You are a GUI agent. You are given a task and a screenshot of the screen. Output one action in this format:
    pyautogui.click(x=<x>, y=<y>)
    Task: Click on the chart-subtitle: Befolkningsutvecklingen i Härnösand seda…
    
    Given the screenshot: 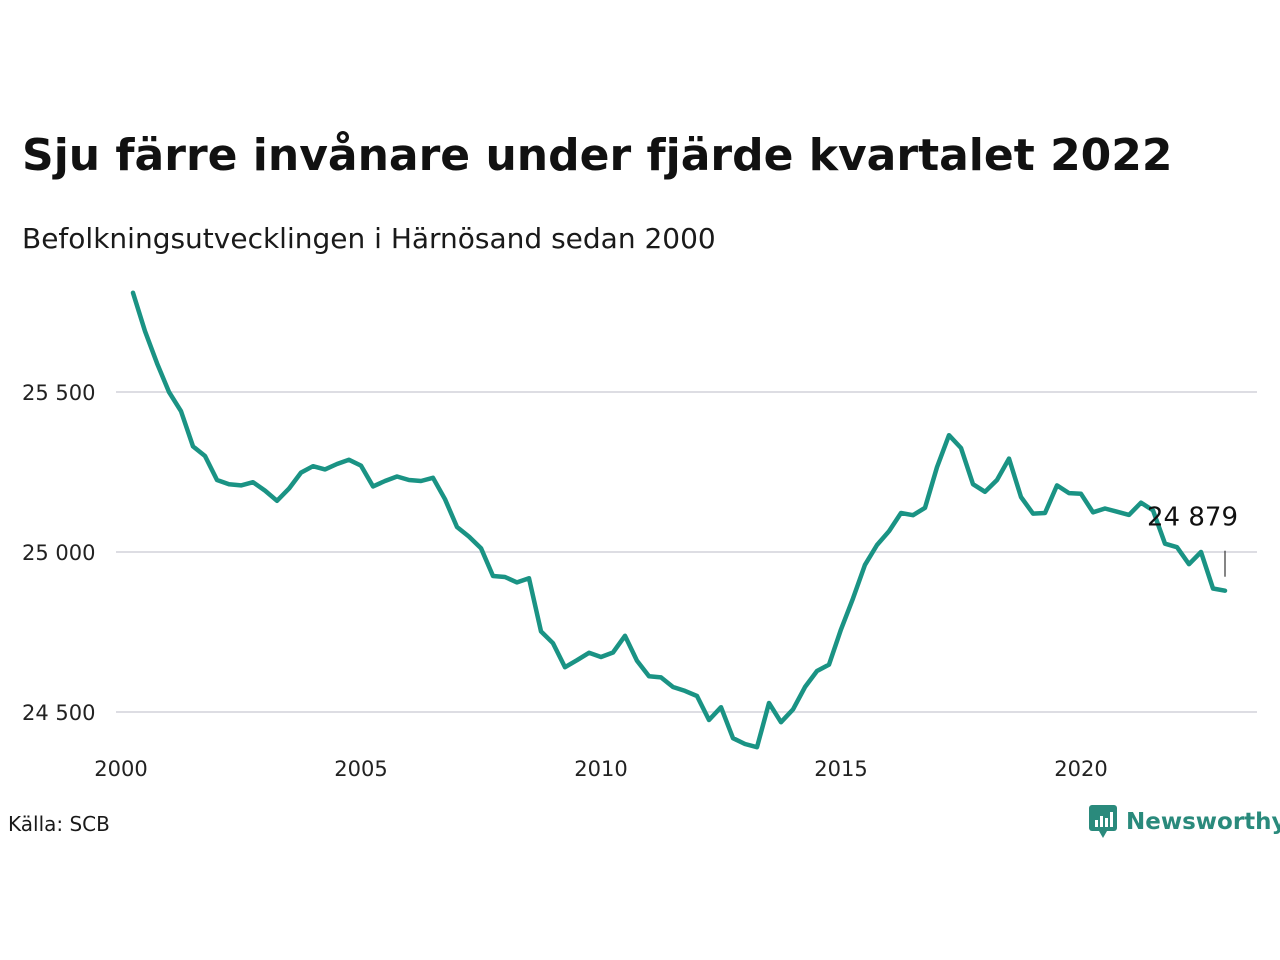 What is the action you would take?
    pyautogui.click(x=369, y=238)
    